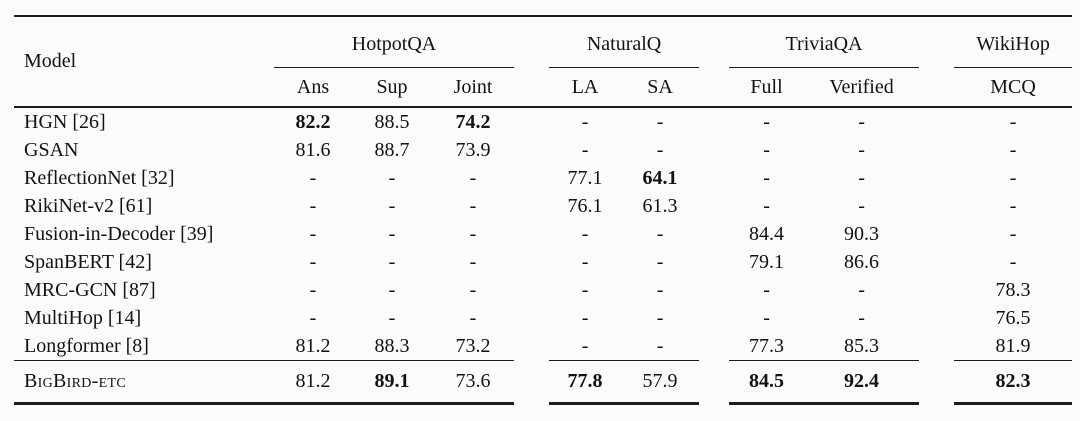 Image resolution: width=1080 pixels, height=421 pixels. I want to click on value-cell: 84.5, so click(767, 382).